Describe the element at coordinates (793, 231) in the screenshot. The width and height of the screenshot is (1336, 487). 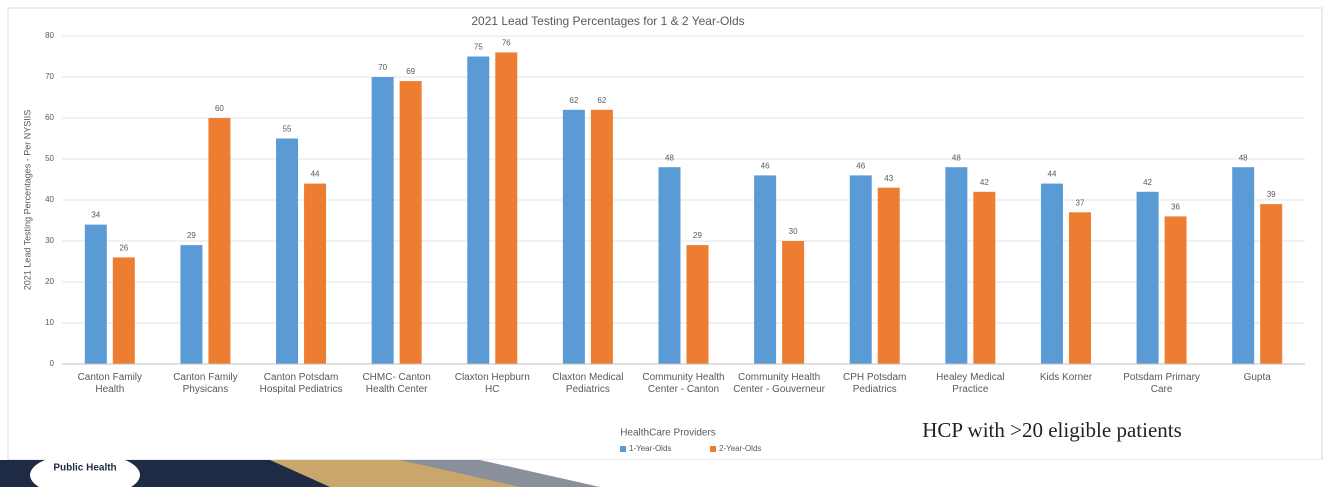
I see `data-label: 30` at that location.